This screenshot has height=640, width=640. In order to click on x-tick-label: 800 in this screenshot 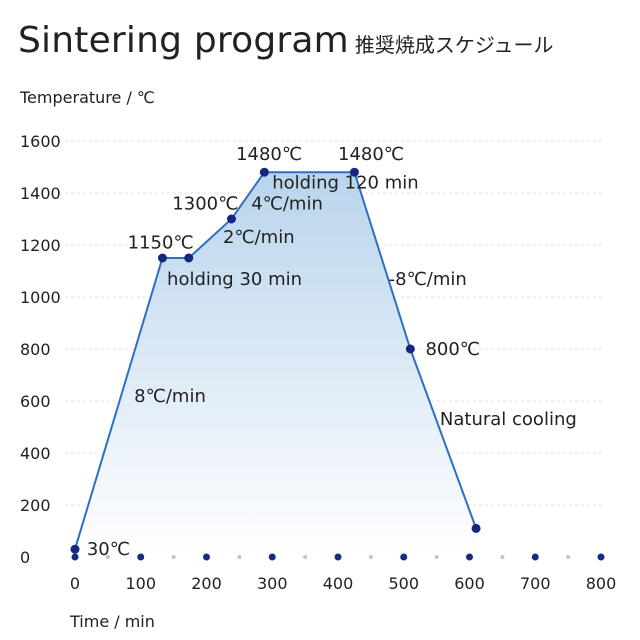, I will do `click(601, 583)`.